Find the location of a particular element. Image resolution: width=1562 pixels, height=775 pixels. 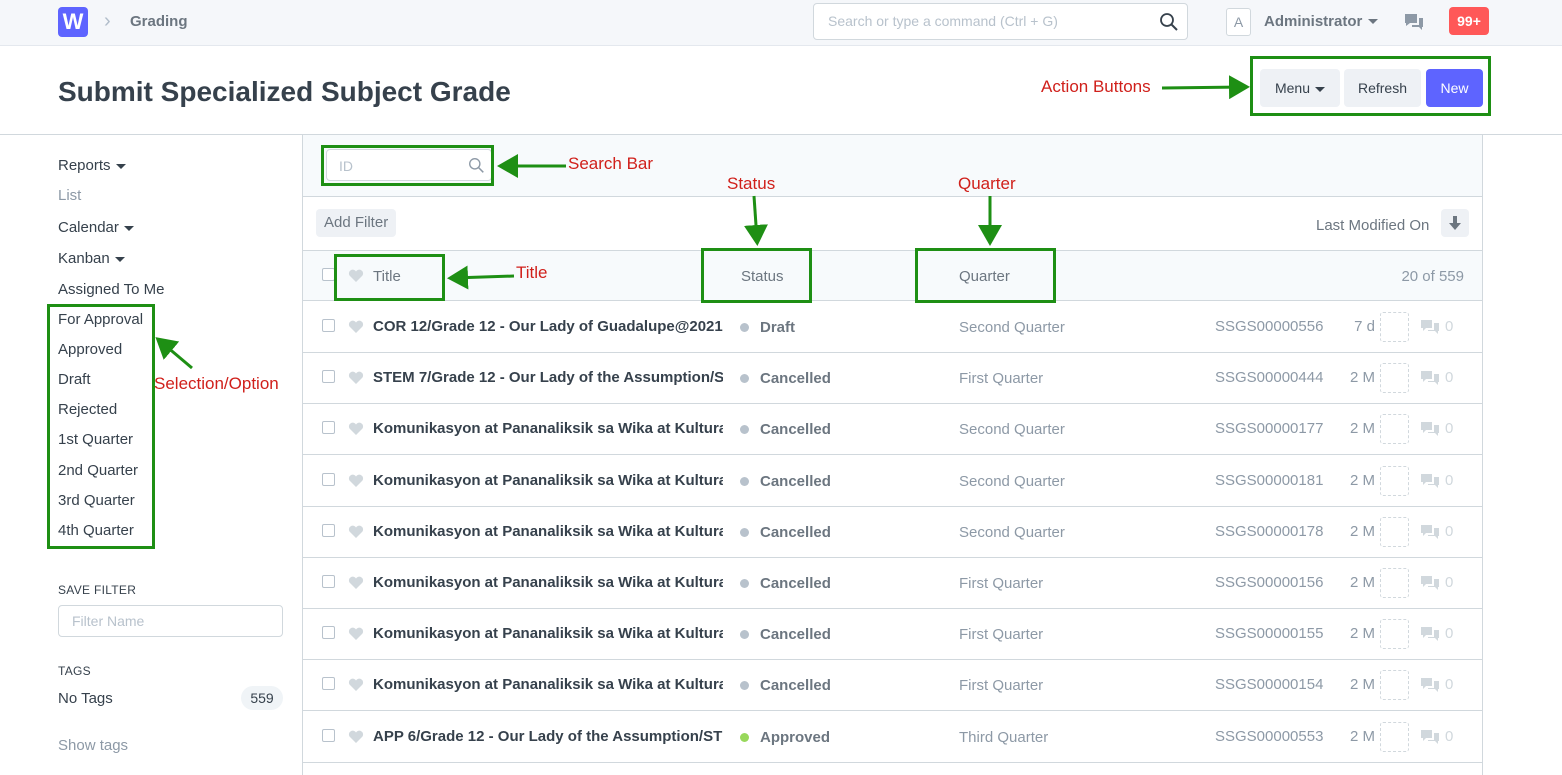

filter-name-input is located at coordinates (170, 621).